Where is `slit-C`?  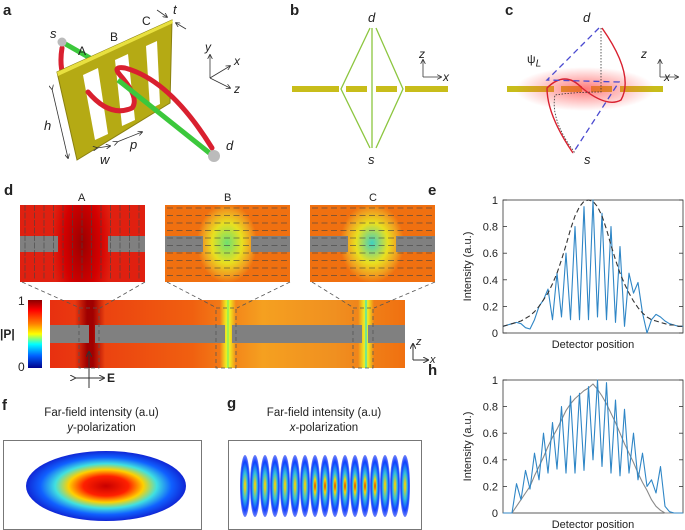 slit-C is located at coordinates (153, 75).